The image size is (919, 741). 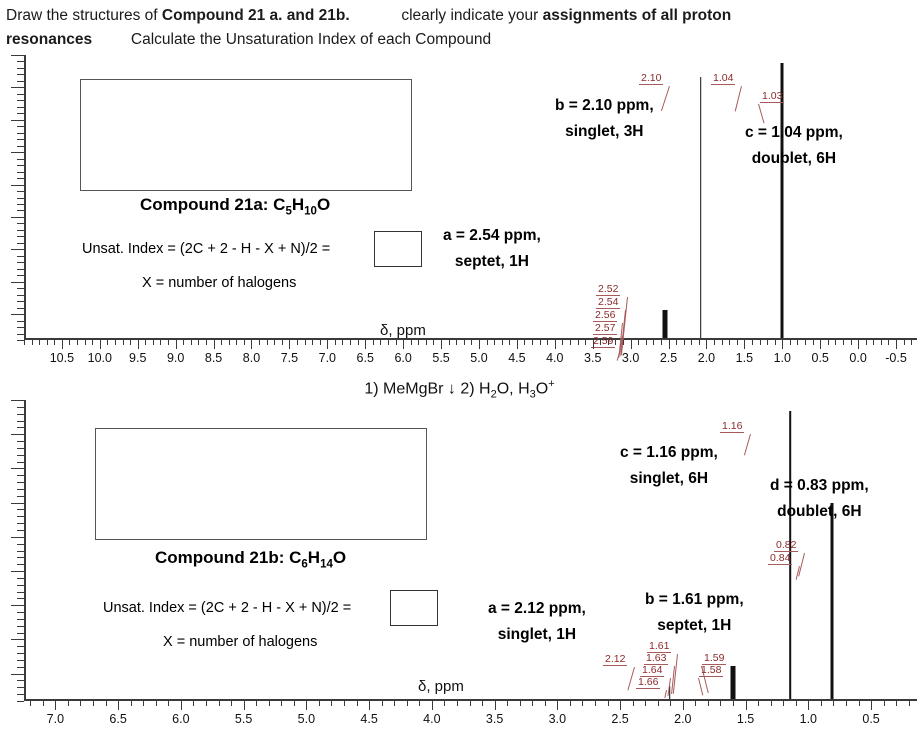 What do you see at coordinates (669, 466) in the screenshot?
I see `peak-assignment-c: c = 1.16 ppm, singlet, 6H` at bounding box center [669, 466].